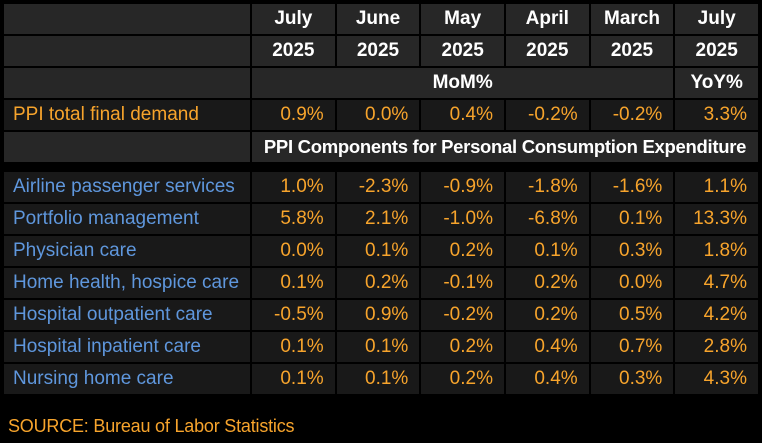  I want to click on component-value: 4.2%, so click(716, 315).